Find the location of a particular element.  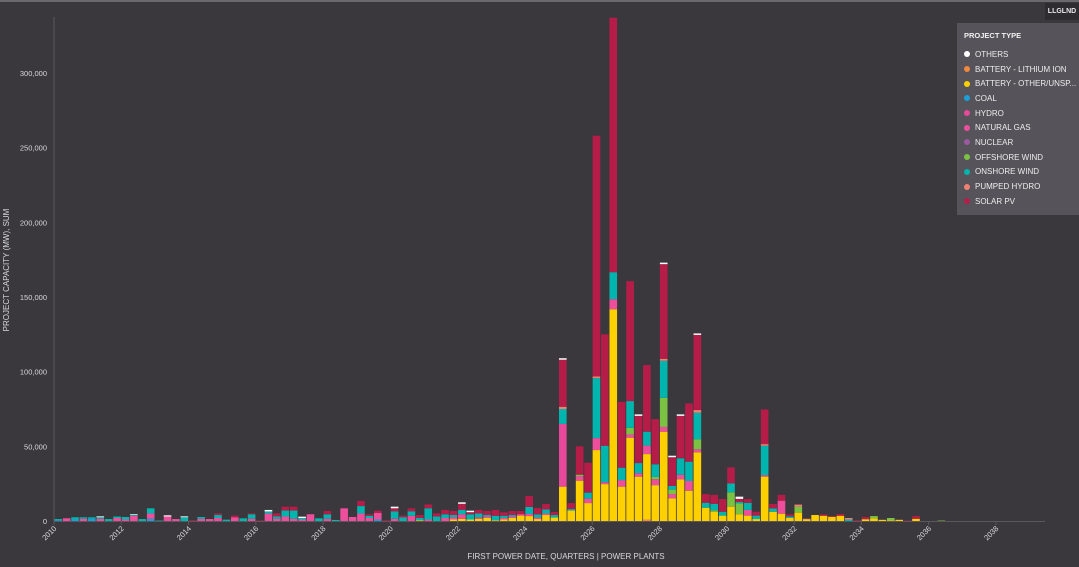

bar-segment-hydro is located at coordinates (563, 455).